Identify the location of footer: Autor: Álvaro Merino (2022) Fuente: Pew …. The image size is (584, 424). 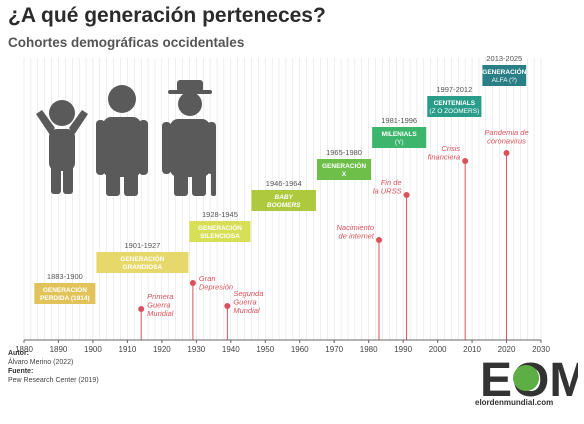
(53, 367).